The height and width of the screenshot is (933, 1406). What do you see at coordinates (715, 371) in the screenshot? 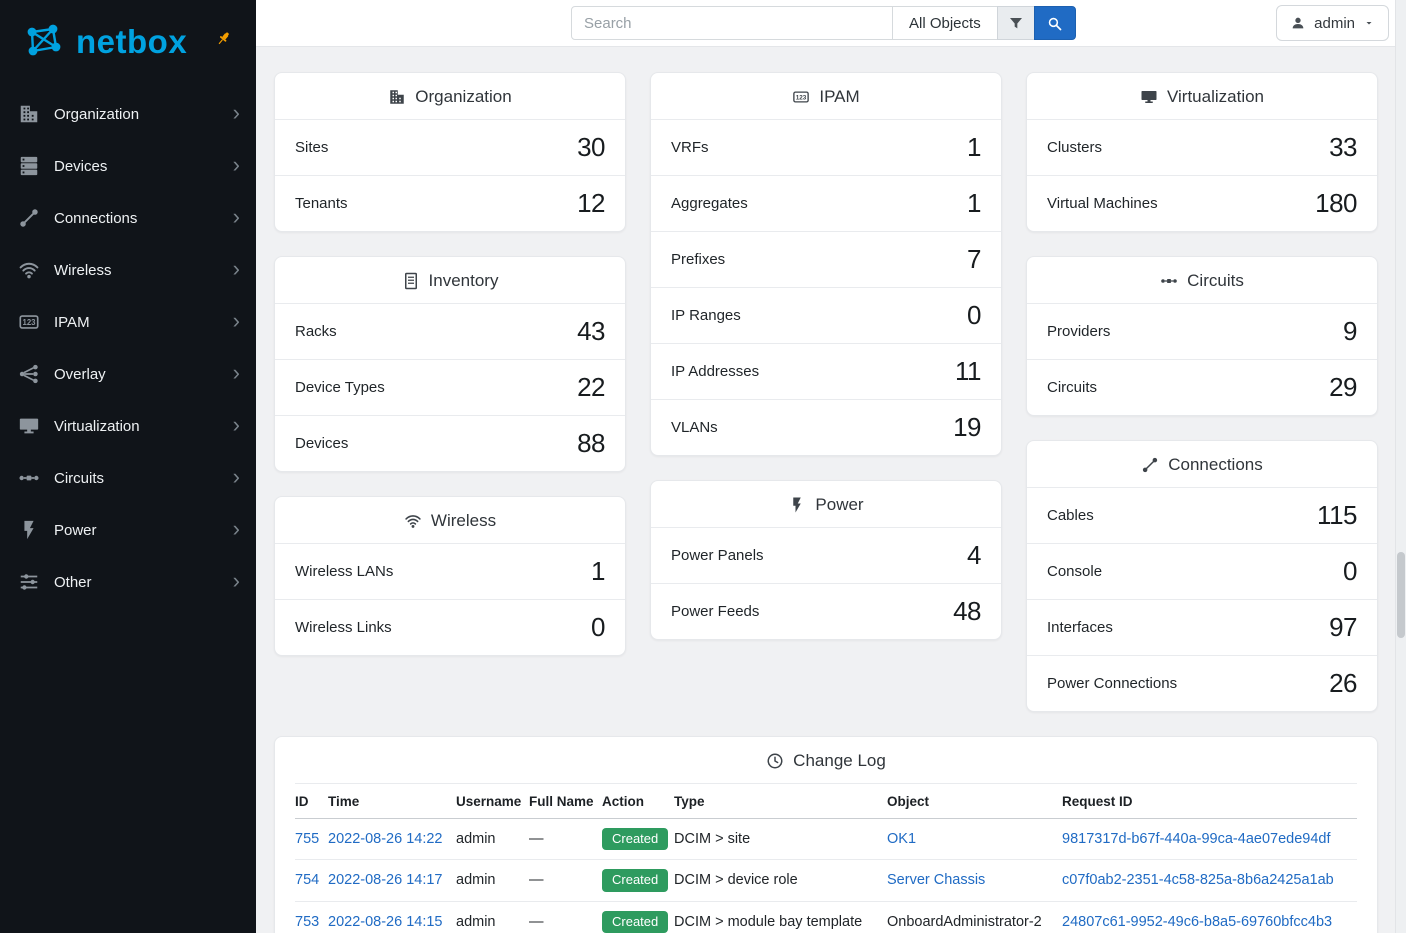
I see `stat-link-ip-addresses: IP Addresses` at bounding box center [715, 371].